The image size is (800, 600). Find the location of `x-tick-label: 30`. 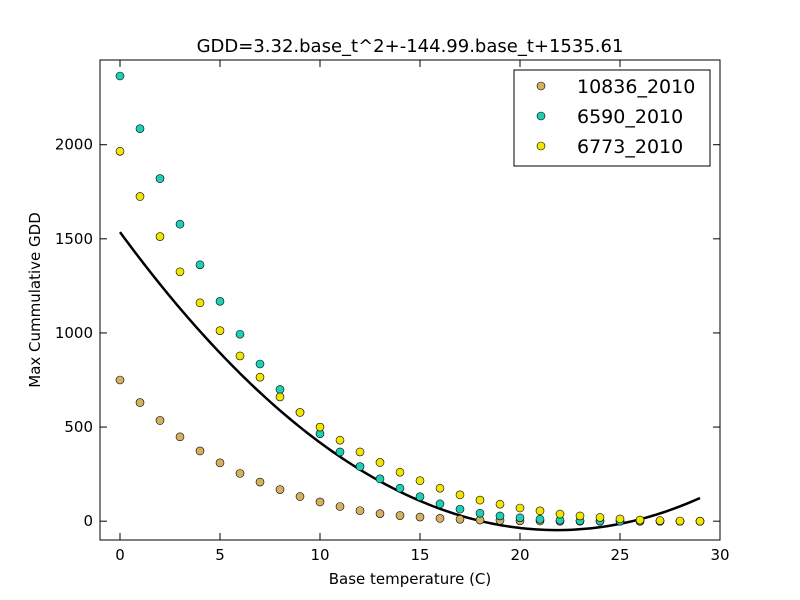

x-tick-label: 30 is located at coordinates (719, 555).